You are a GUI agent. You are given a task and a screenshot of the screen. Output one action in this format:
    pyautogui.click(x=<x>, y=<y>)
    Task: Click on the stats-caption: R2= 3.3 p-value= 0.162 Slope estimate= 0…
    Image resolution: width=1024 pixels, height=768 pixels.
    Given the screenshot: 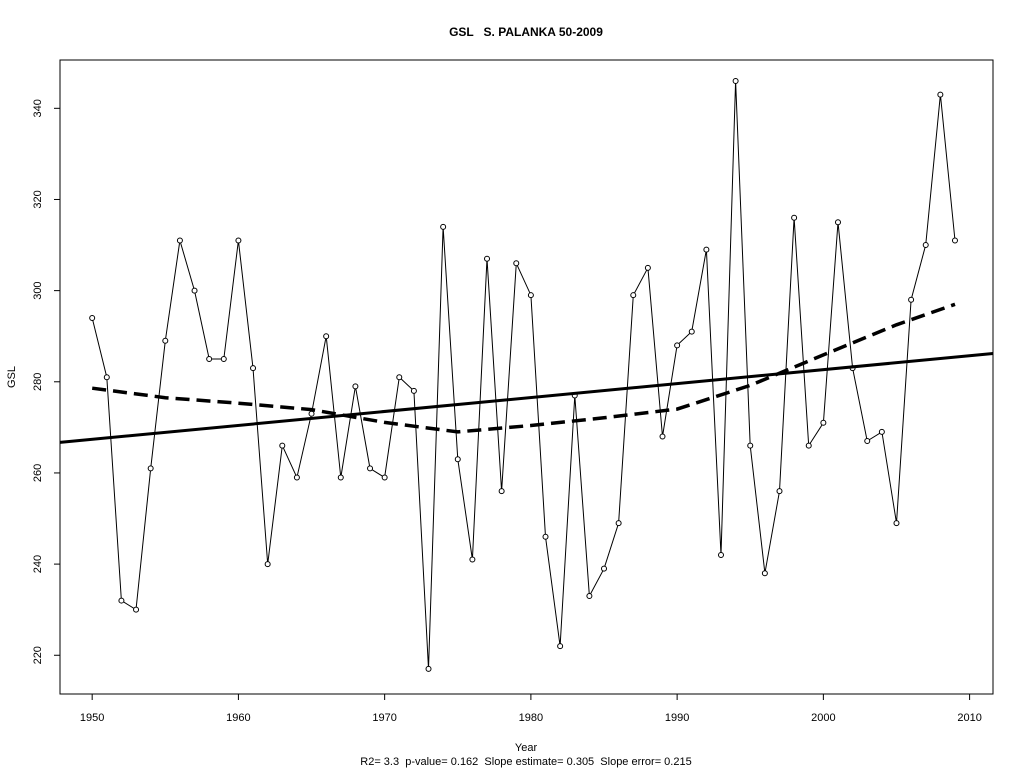 What is the action you would take?
    pyautogui.click(x=525, y=762)
    